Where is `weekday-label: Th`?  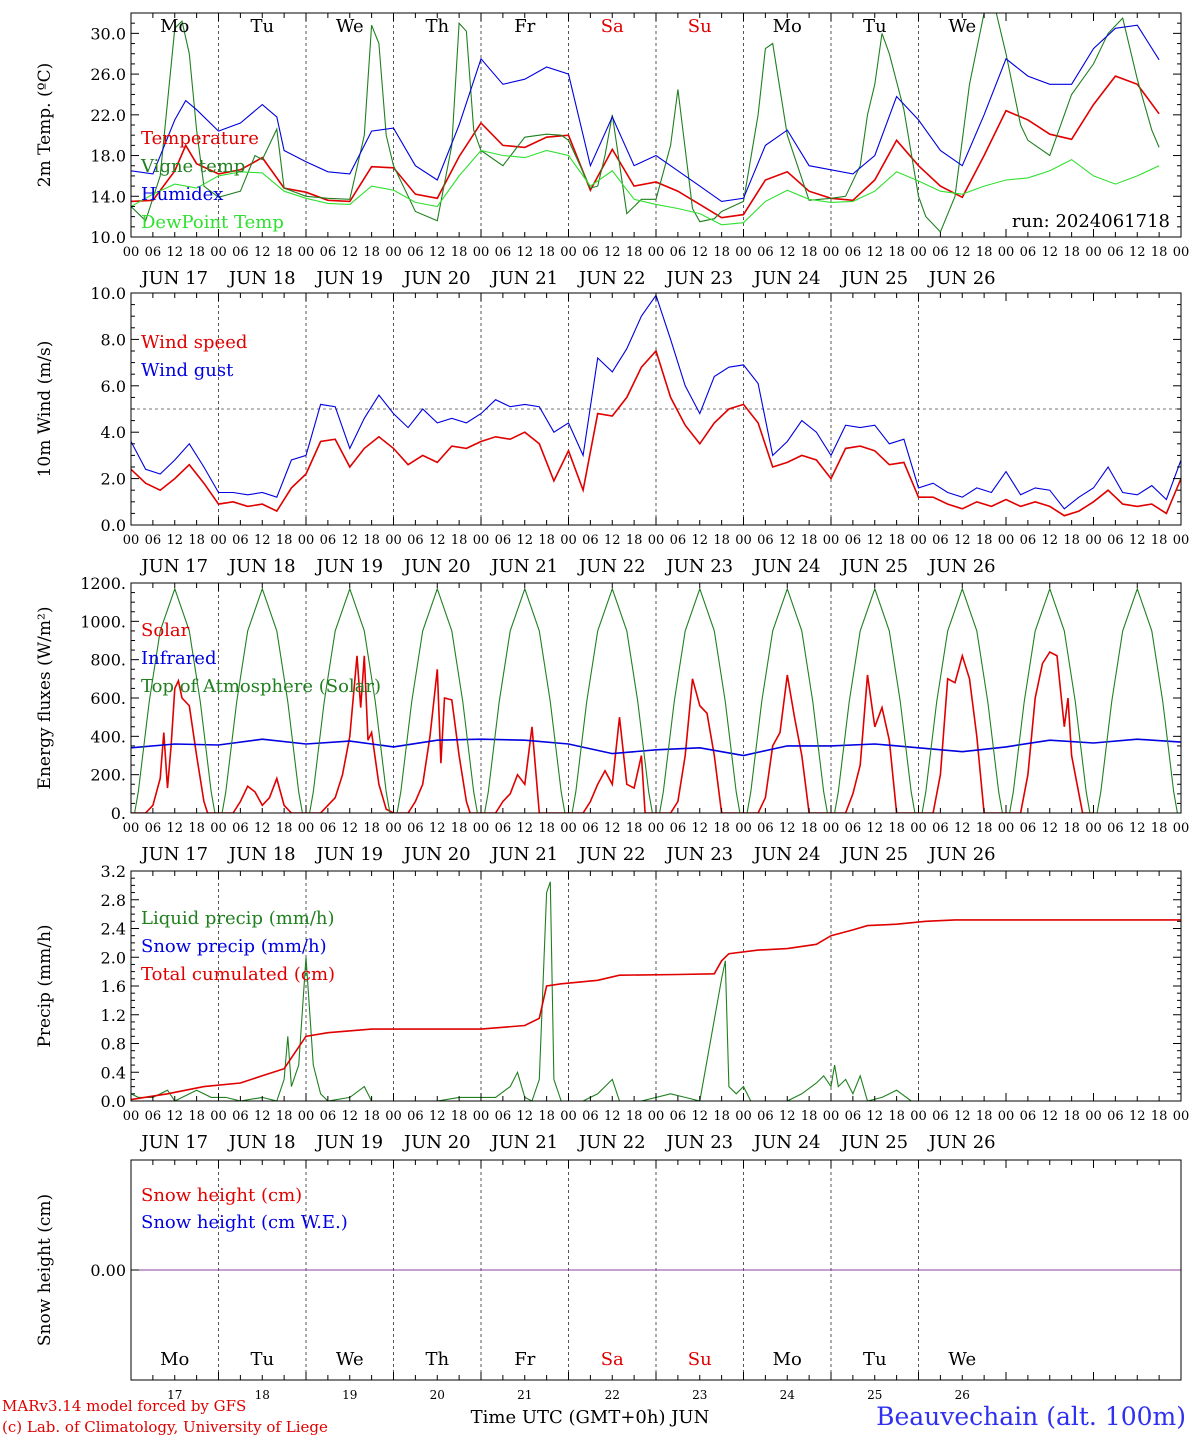
weekday-label: Th is located at coordinates (437, 26).